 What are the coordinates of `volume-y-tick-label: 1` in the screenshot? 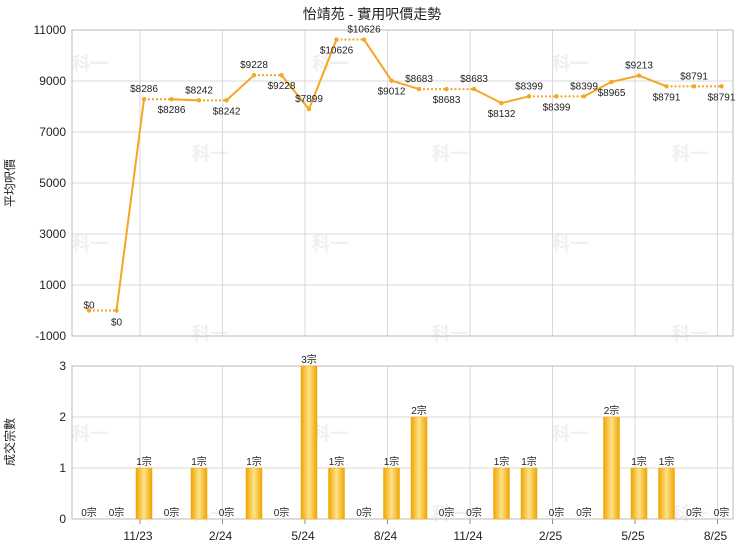 It's located at (62, 468).